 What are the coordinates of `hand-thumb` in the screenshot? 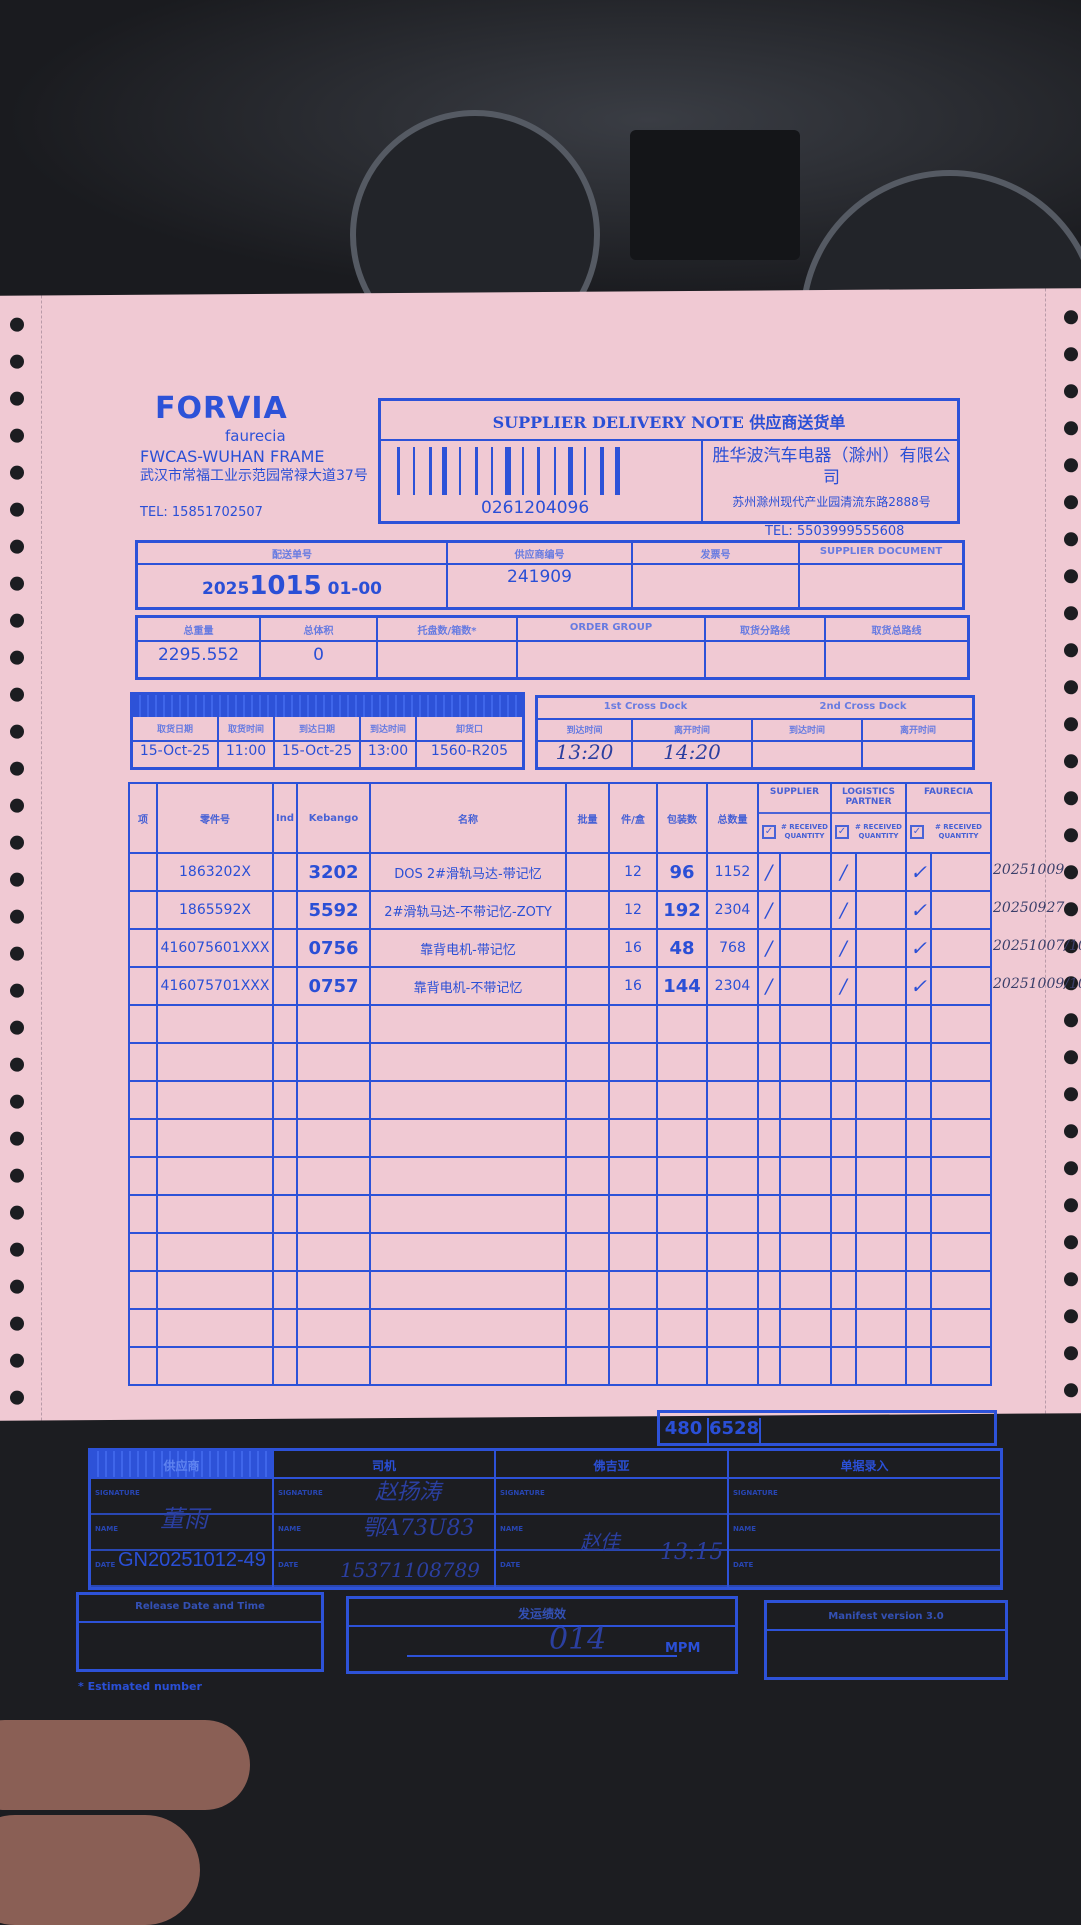 It's located at (125, 1765).